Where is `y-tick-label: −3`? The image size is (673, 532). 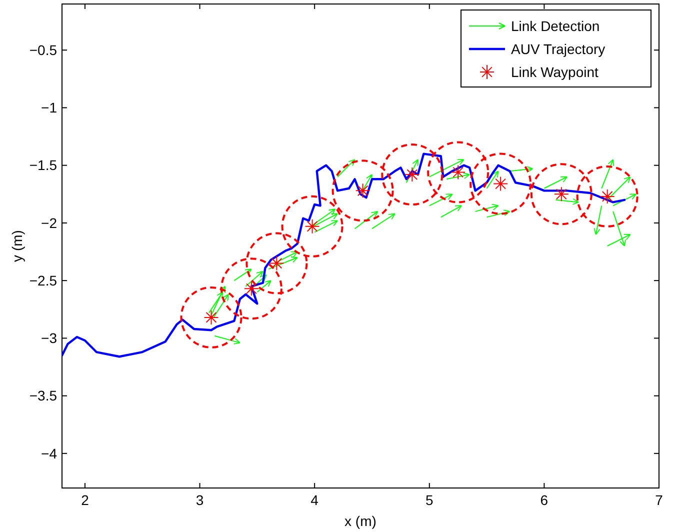 y-tick-label: −3 is located at coordinates (49, 338).